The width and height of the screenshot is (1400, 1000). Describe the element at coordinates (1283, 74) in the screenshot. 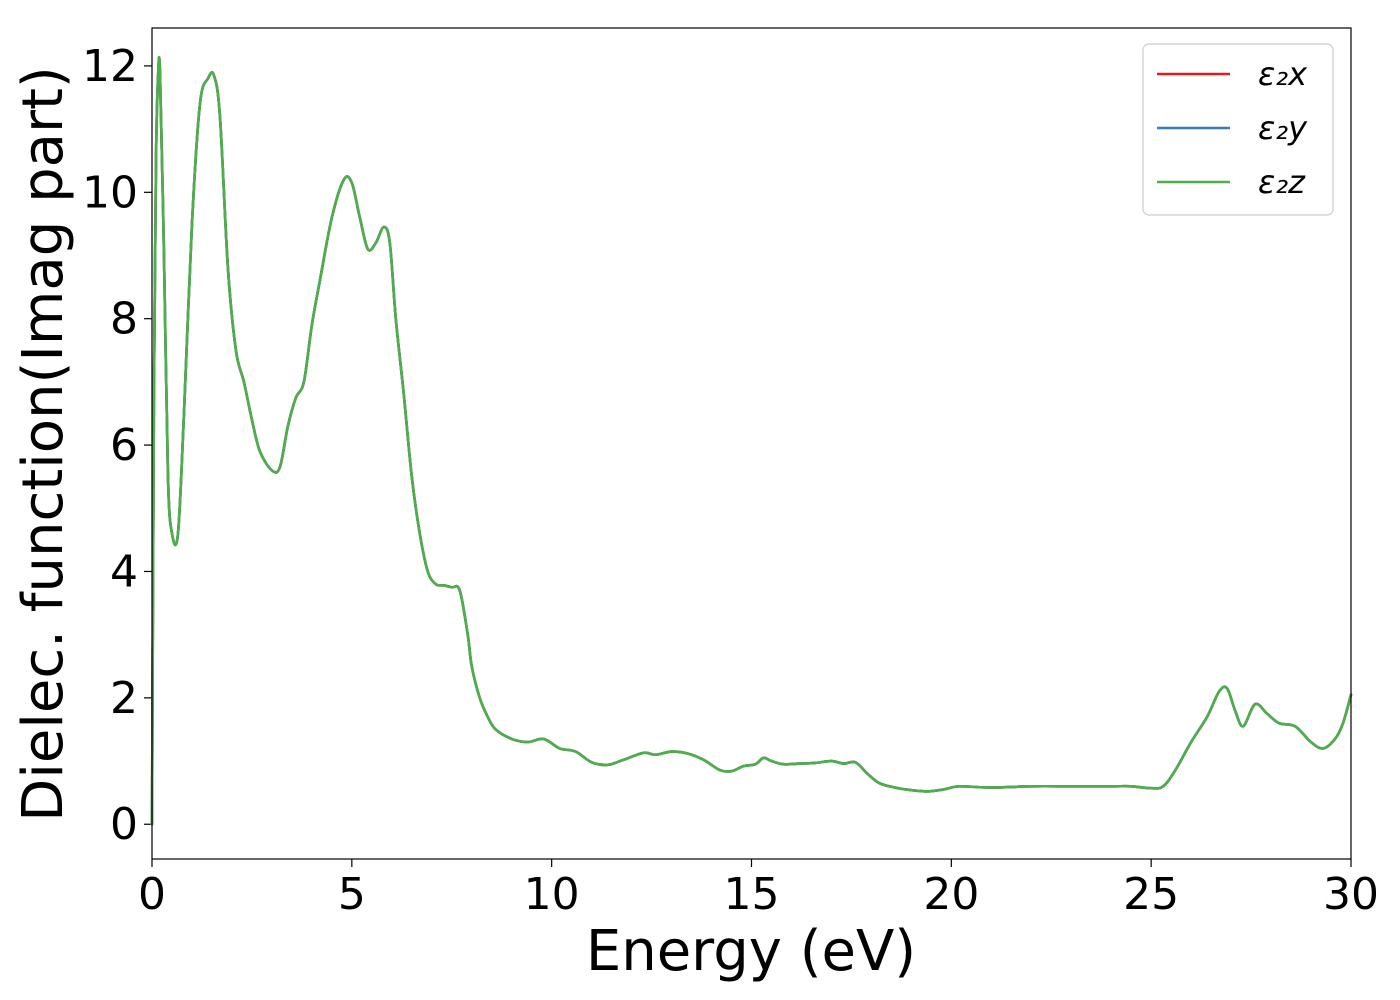

I see `legend-label-1: ε₂x` at that location.